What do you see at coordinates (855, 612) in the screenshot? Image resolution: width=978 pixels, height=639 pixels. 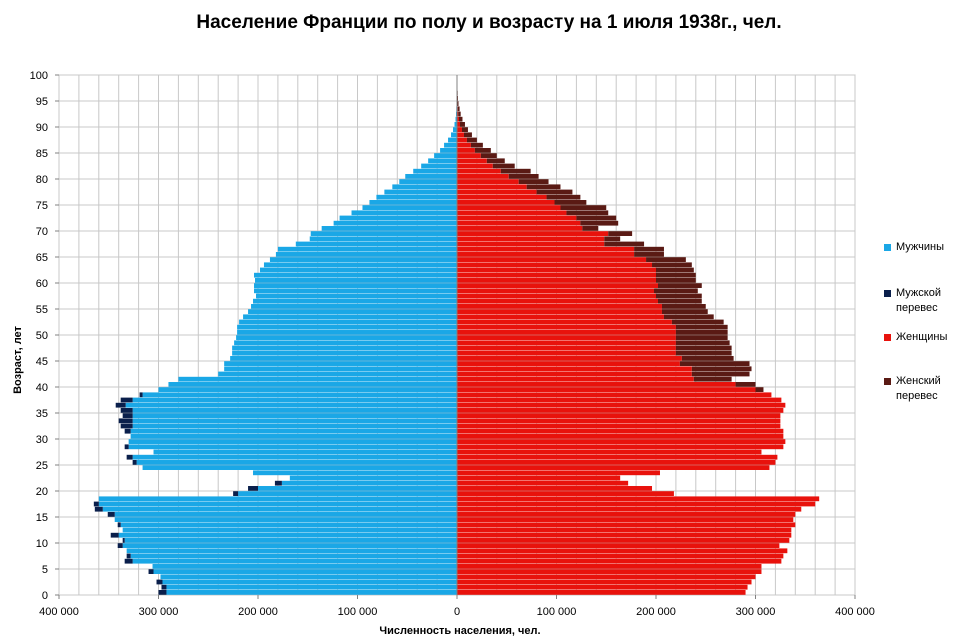 I see `x-tick-label: 400 000` at bounding box center [855, 612].